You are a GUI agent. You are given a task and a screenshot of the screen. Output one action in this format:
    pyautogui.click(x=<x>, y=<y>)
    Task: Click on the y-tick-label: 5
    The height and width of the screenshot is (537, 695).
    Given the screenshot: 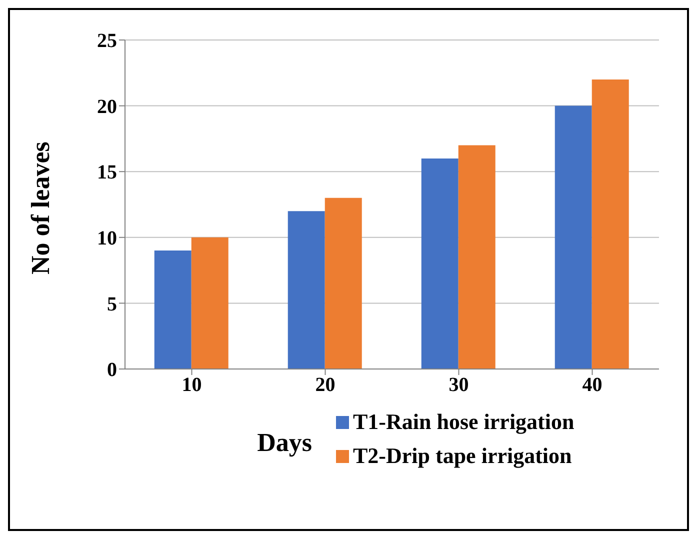 What is the action you would take?
    pyautogui.click(x=112, y=304)
    